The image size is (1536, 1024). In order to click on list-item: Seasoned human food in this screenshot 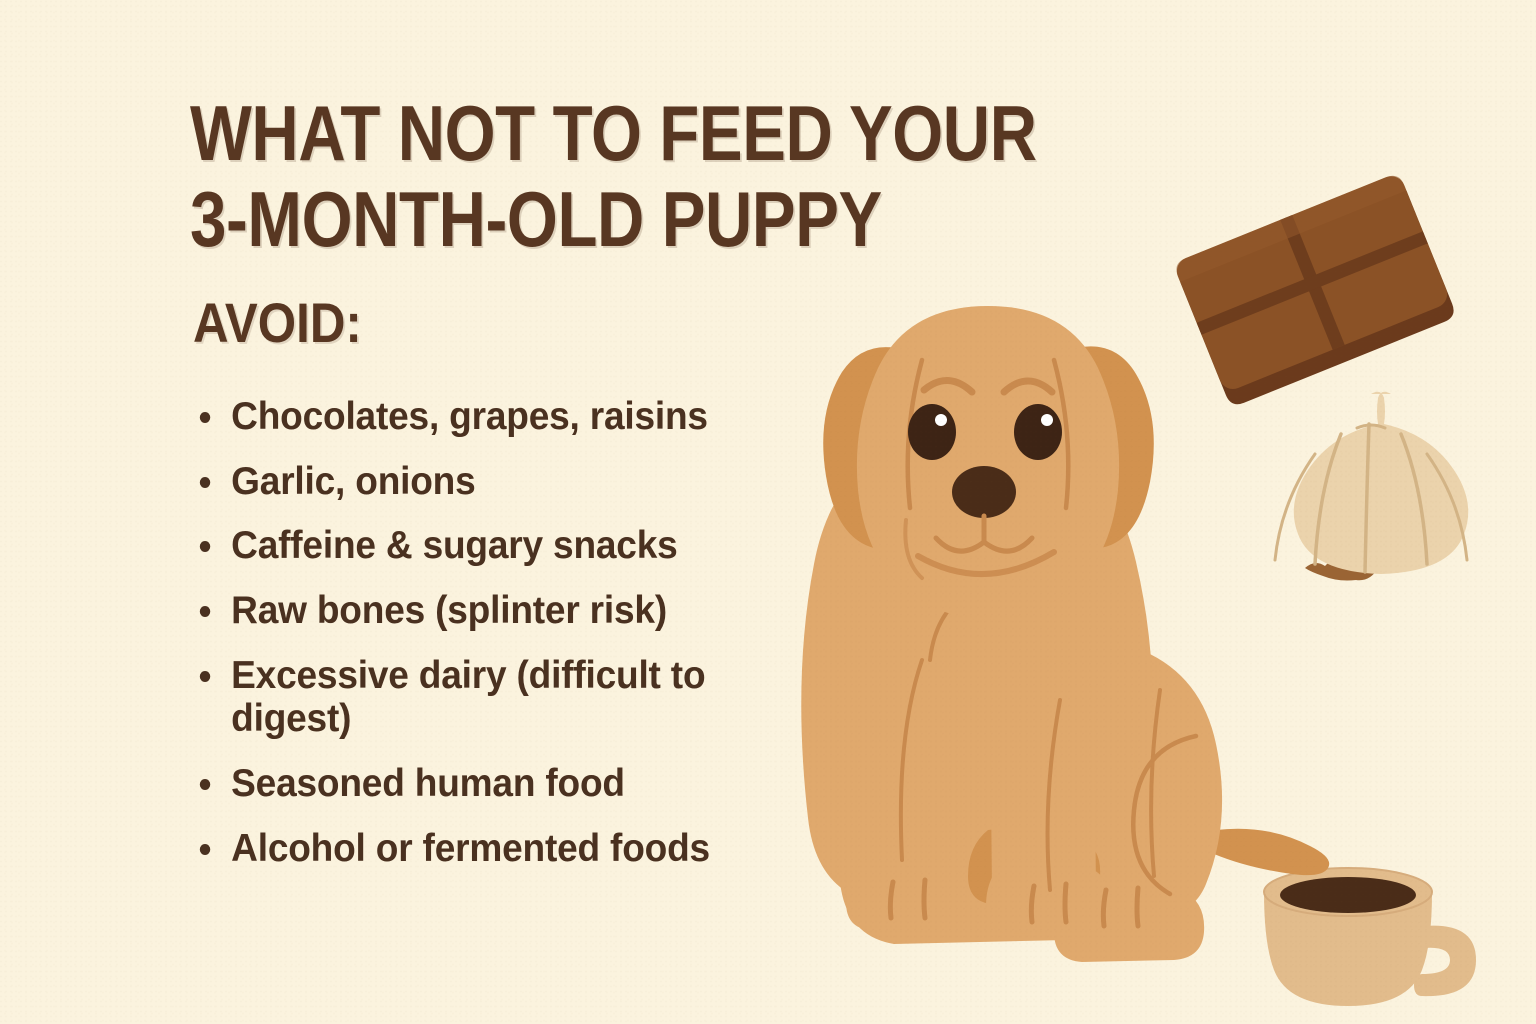, I will do `click(500, 784)`.